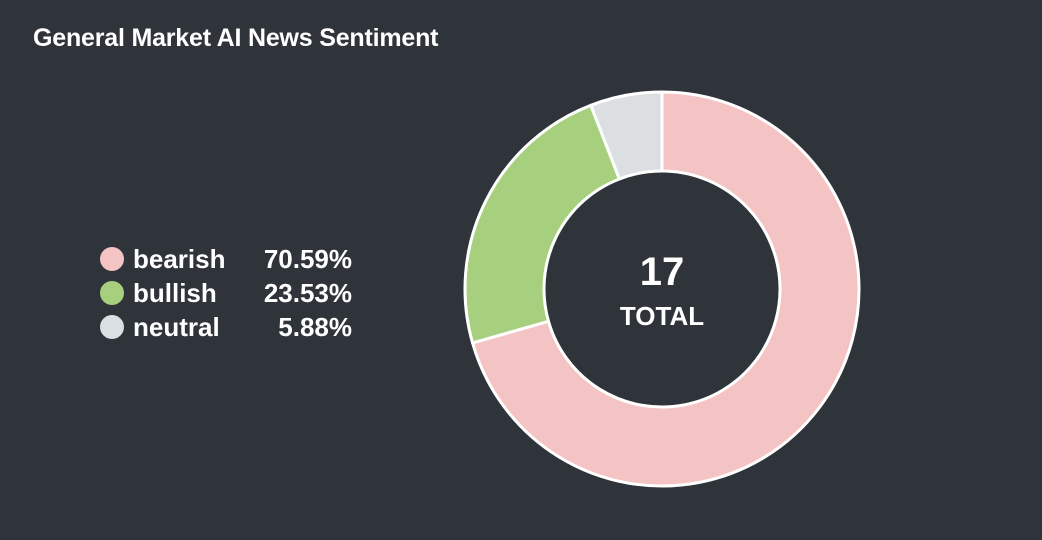  I want to click on donut-slice-neutral, so click(626, 135).